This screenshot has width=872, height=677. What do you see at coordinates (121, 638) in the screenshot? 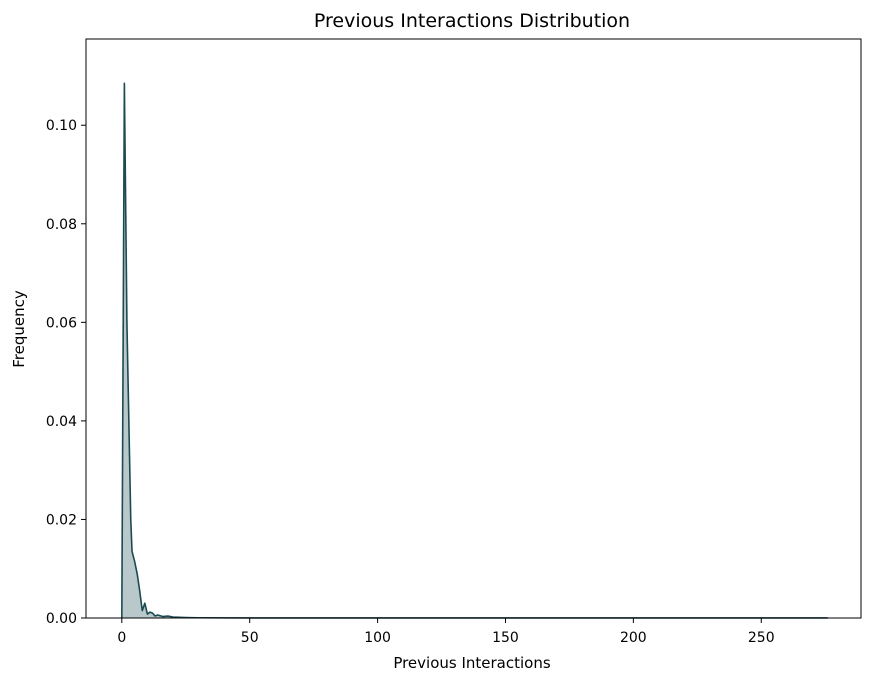
I see `x-tick-label: 0` at bounding box center [121, 638].